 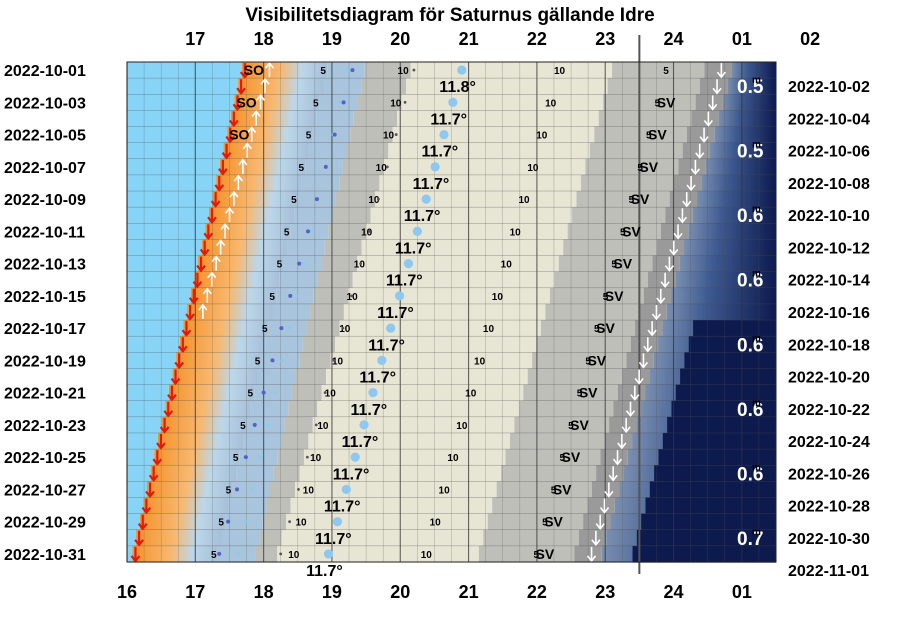 What do you see at coordinates (829, 281) in the screenshot?
I see `date-label-right: 2022-10-14` at bounding box center [829, 281].